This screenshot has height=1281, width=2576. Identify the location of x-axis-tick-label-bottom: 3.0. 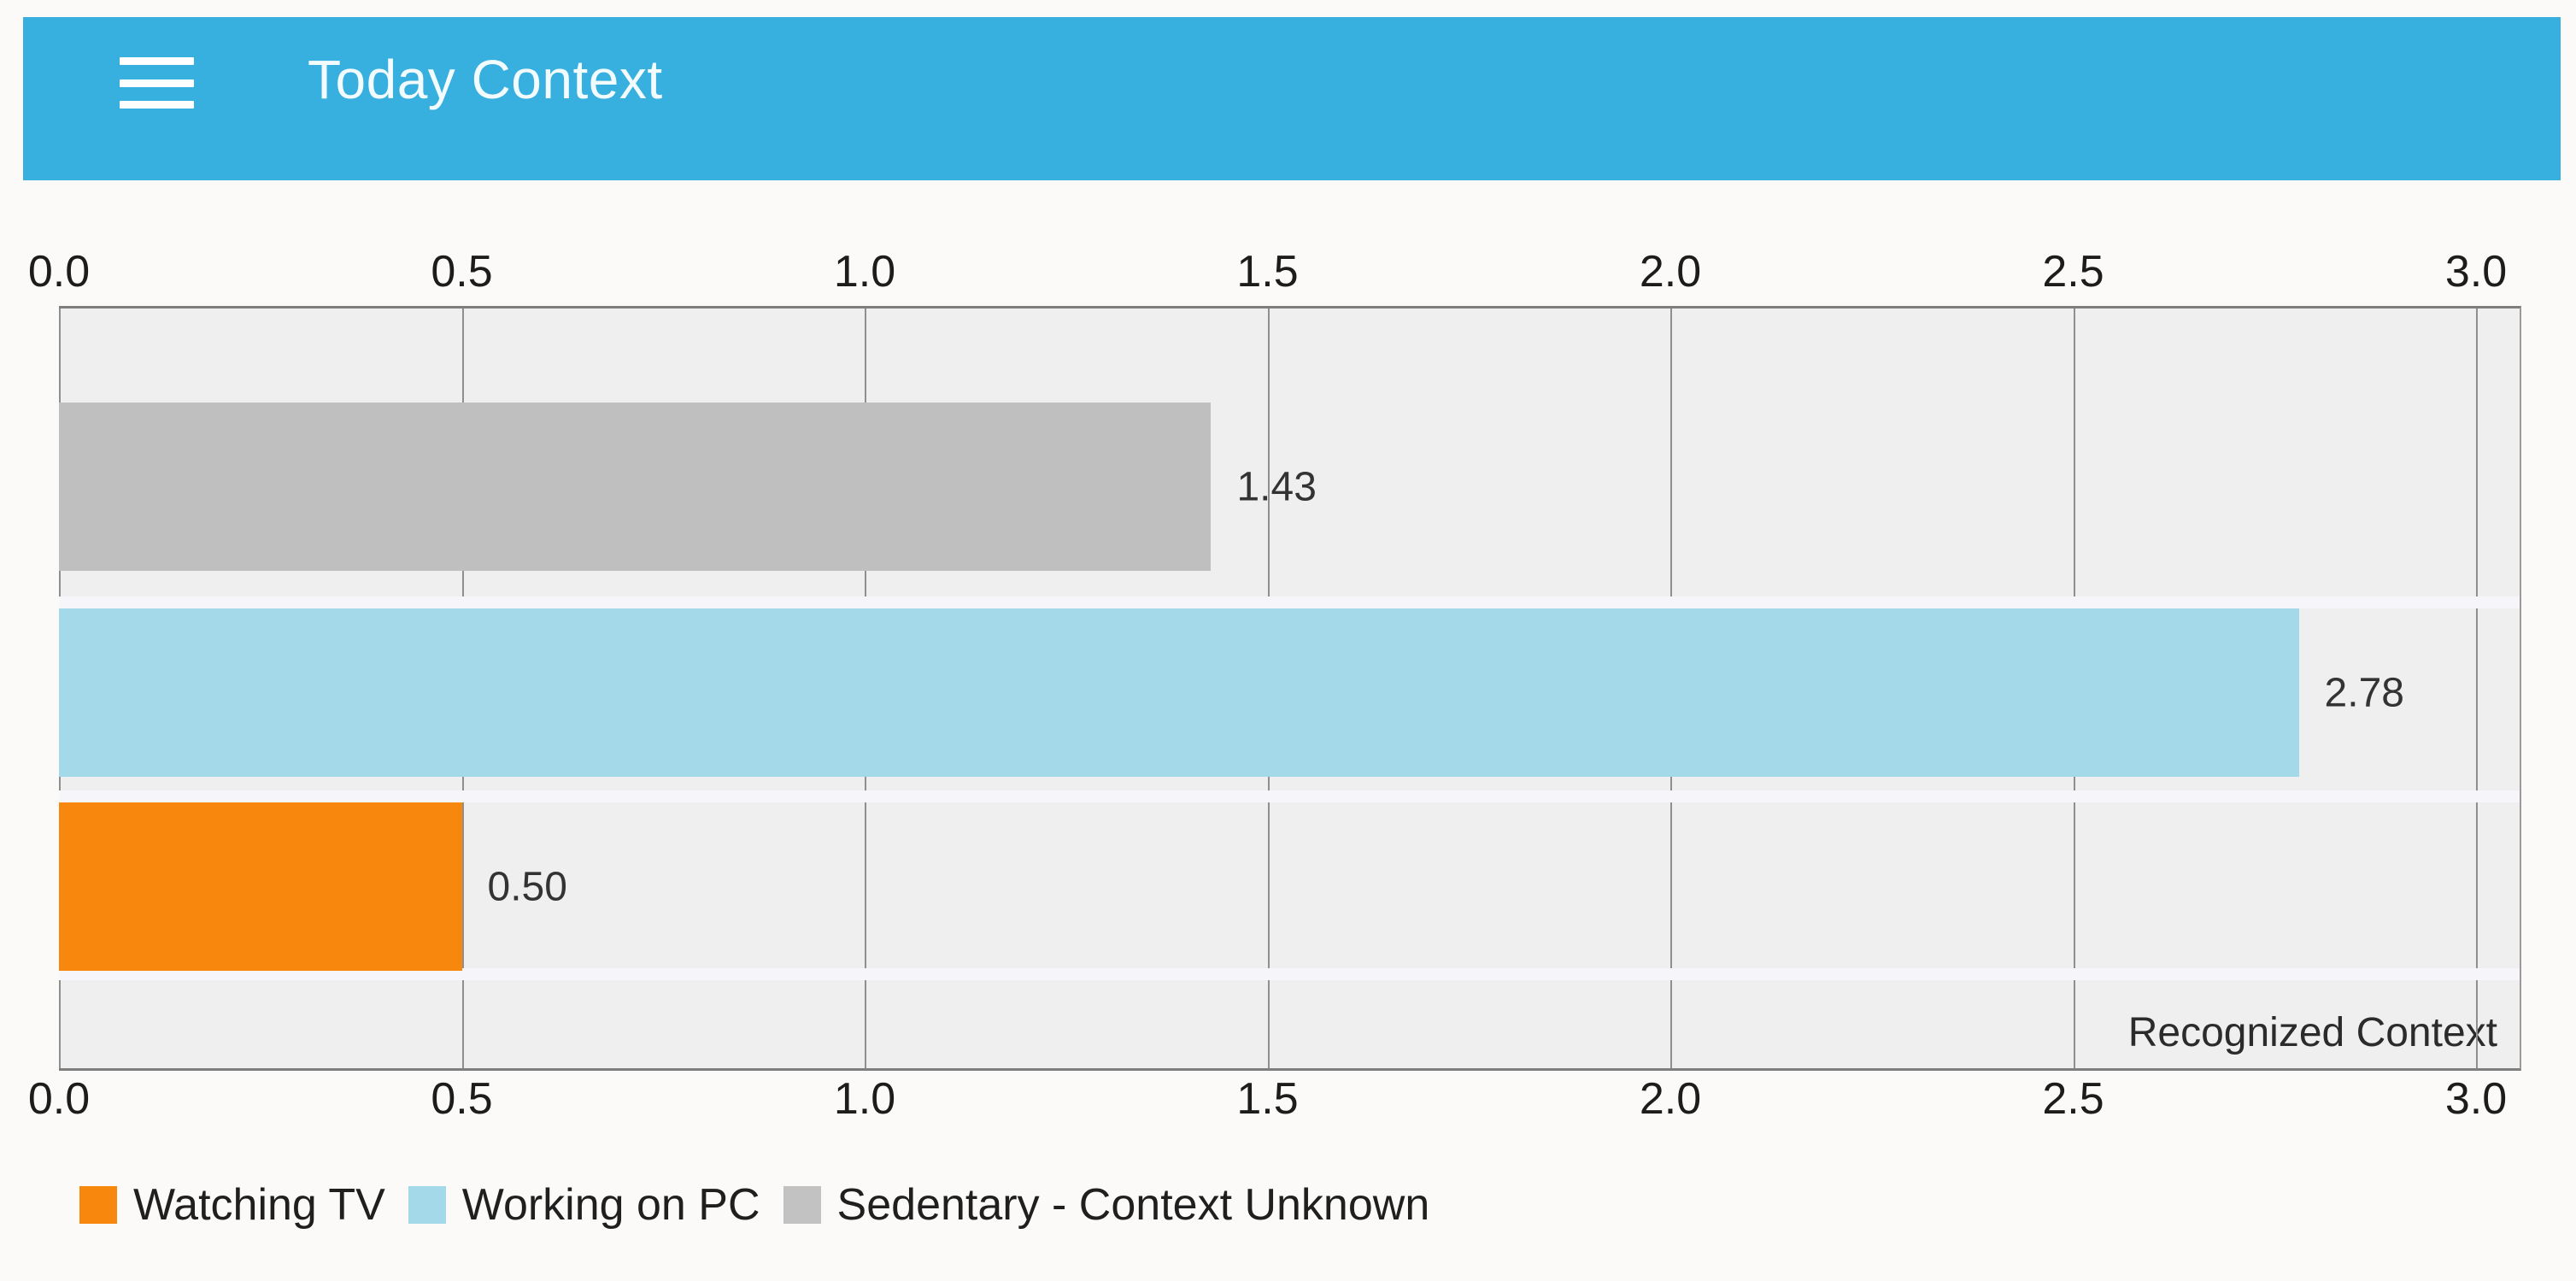
(2476, 1099).